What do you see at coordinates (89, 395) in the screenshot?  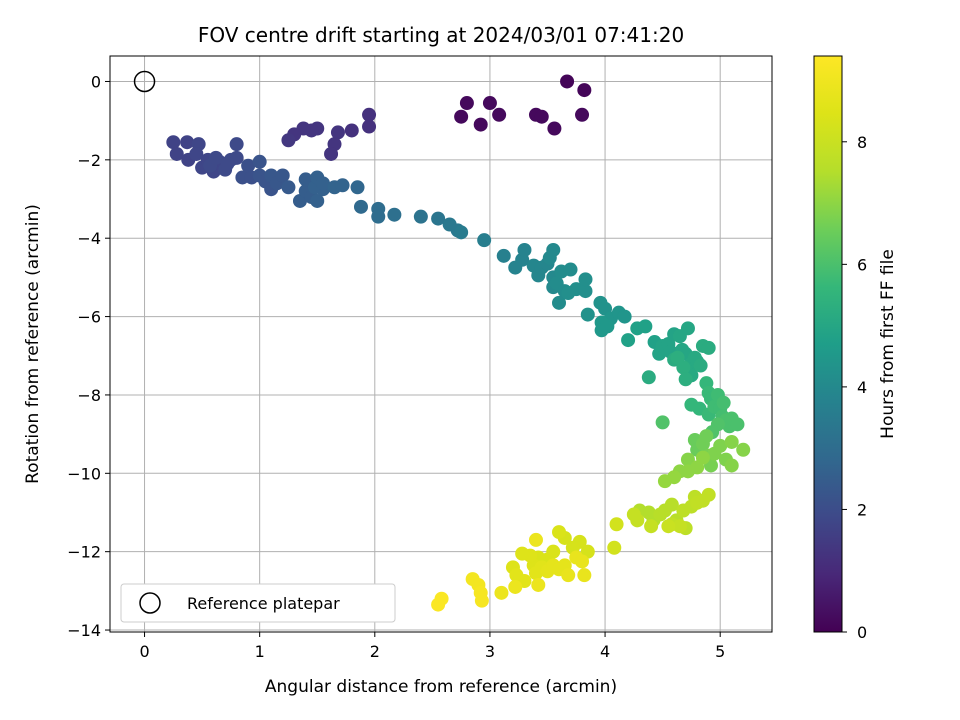 I see `y-tick-label: −8` at bounding box center [89, 395].